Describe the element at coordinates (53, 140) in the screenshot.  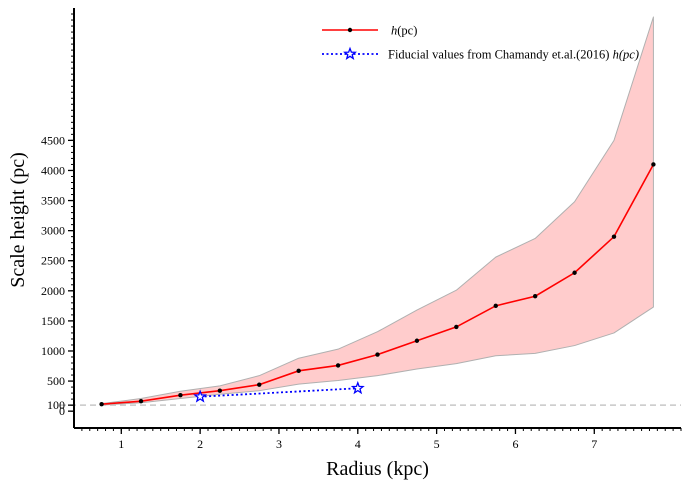
I see `y-tick-label: 4500` at that location.